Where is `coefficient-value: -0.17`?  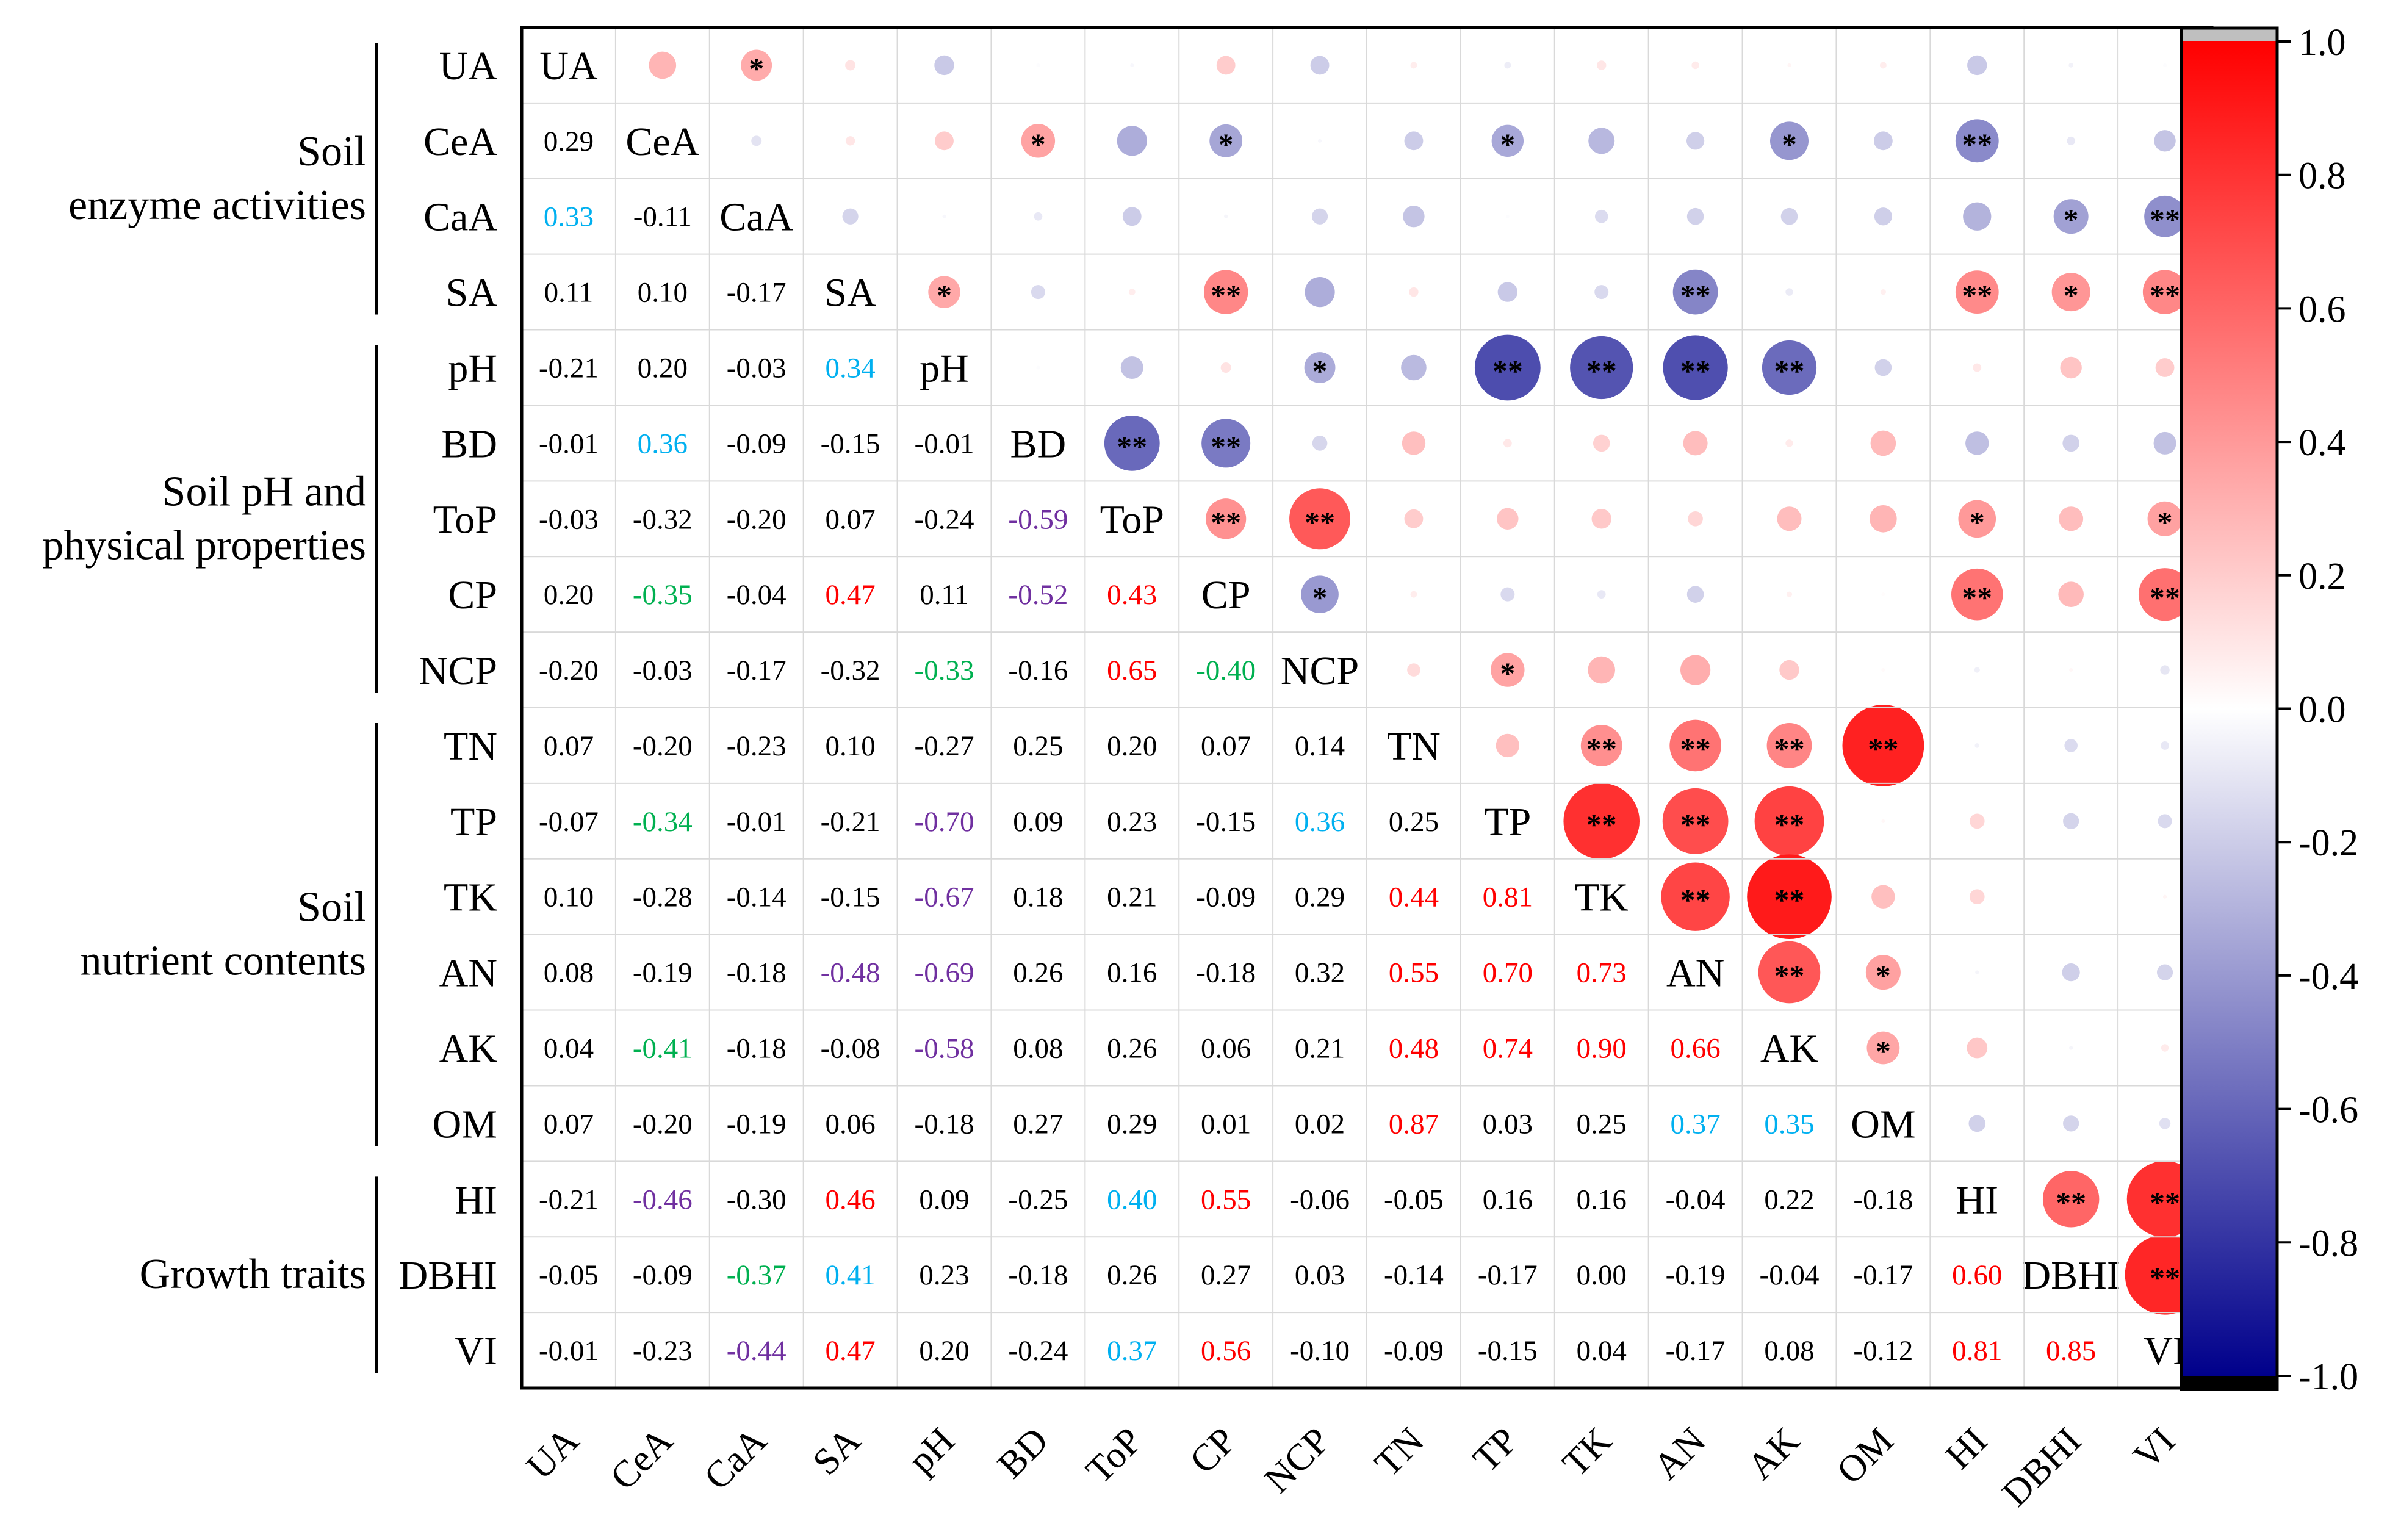
coefficient-value: -0.17 is located at coordinates (757, 670).